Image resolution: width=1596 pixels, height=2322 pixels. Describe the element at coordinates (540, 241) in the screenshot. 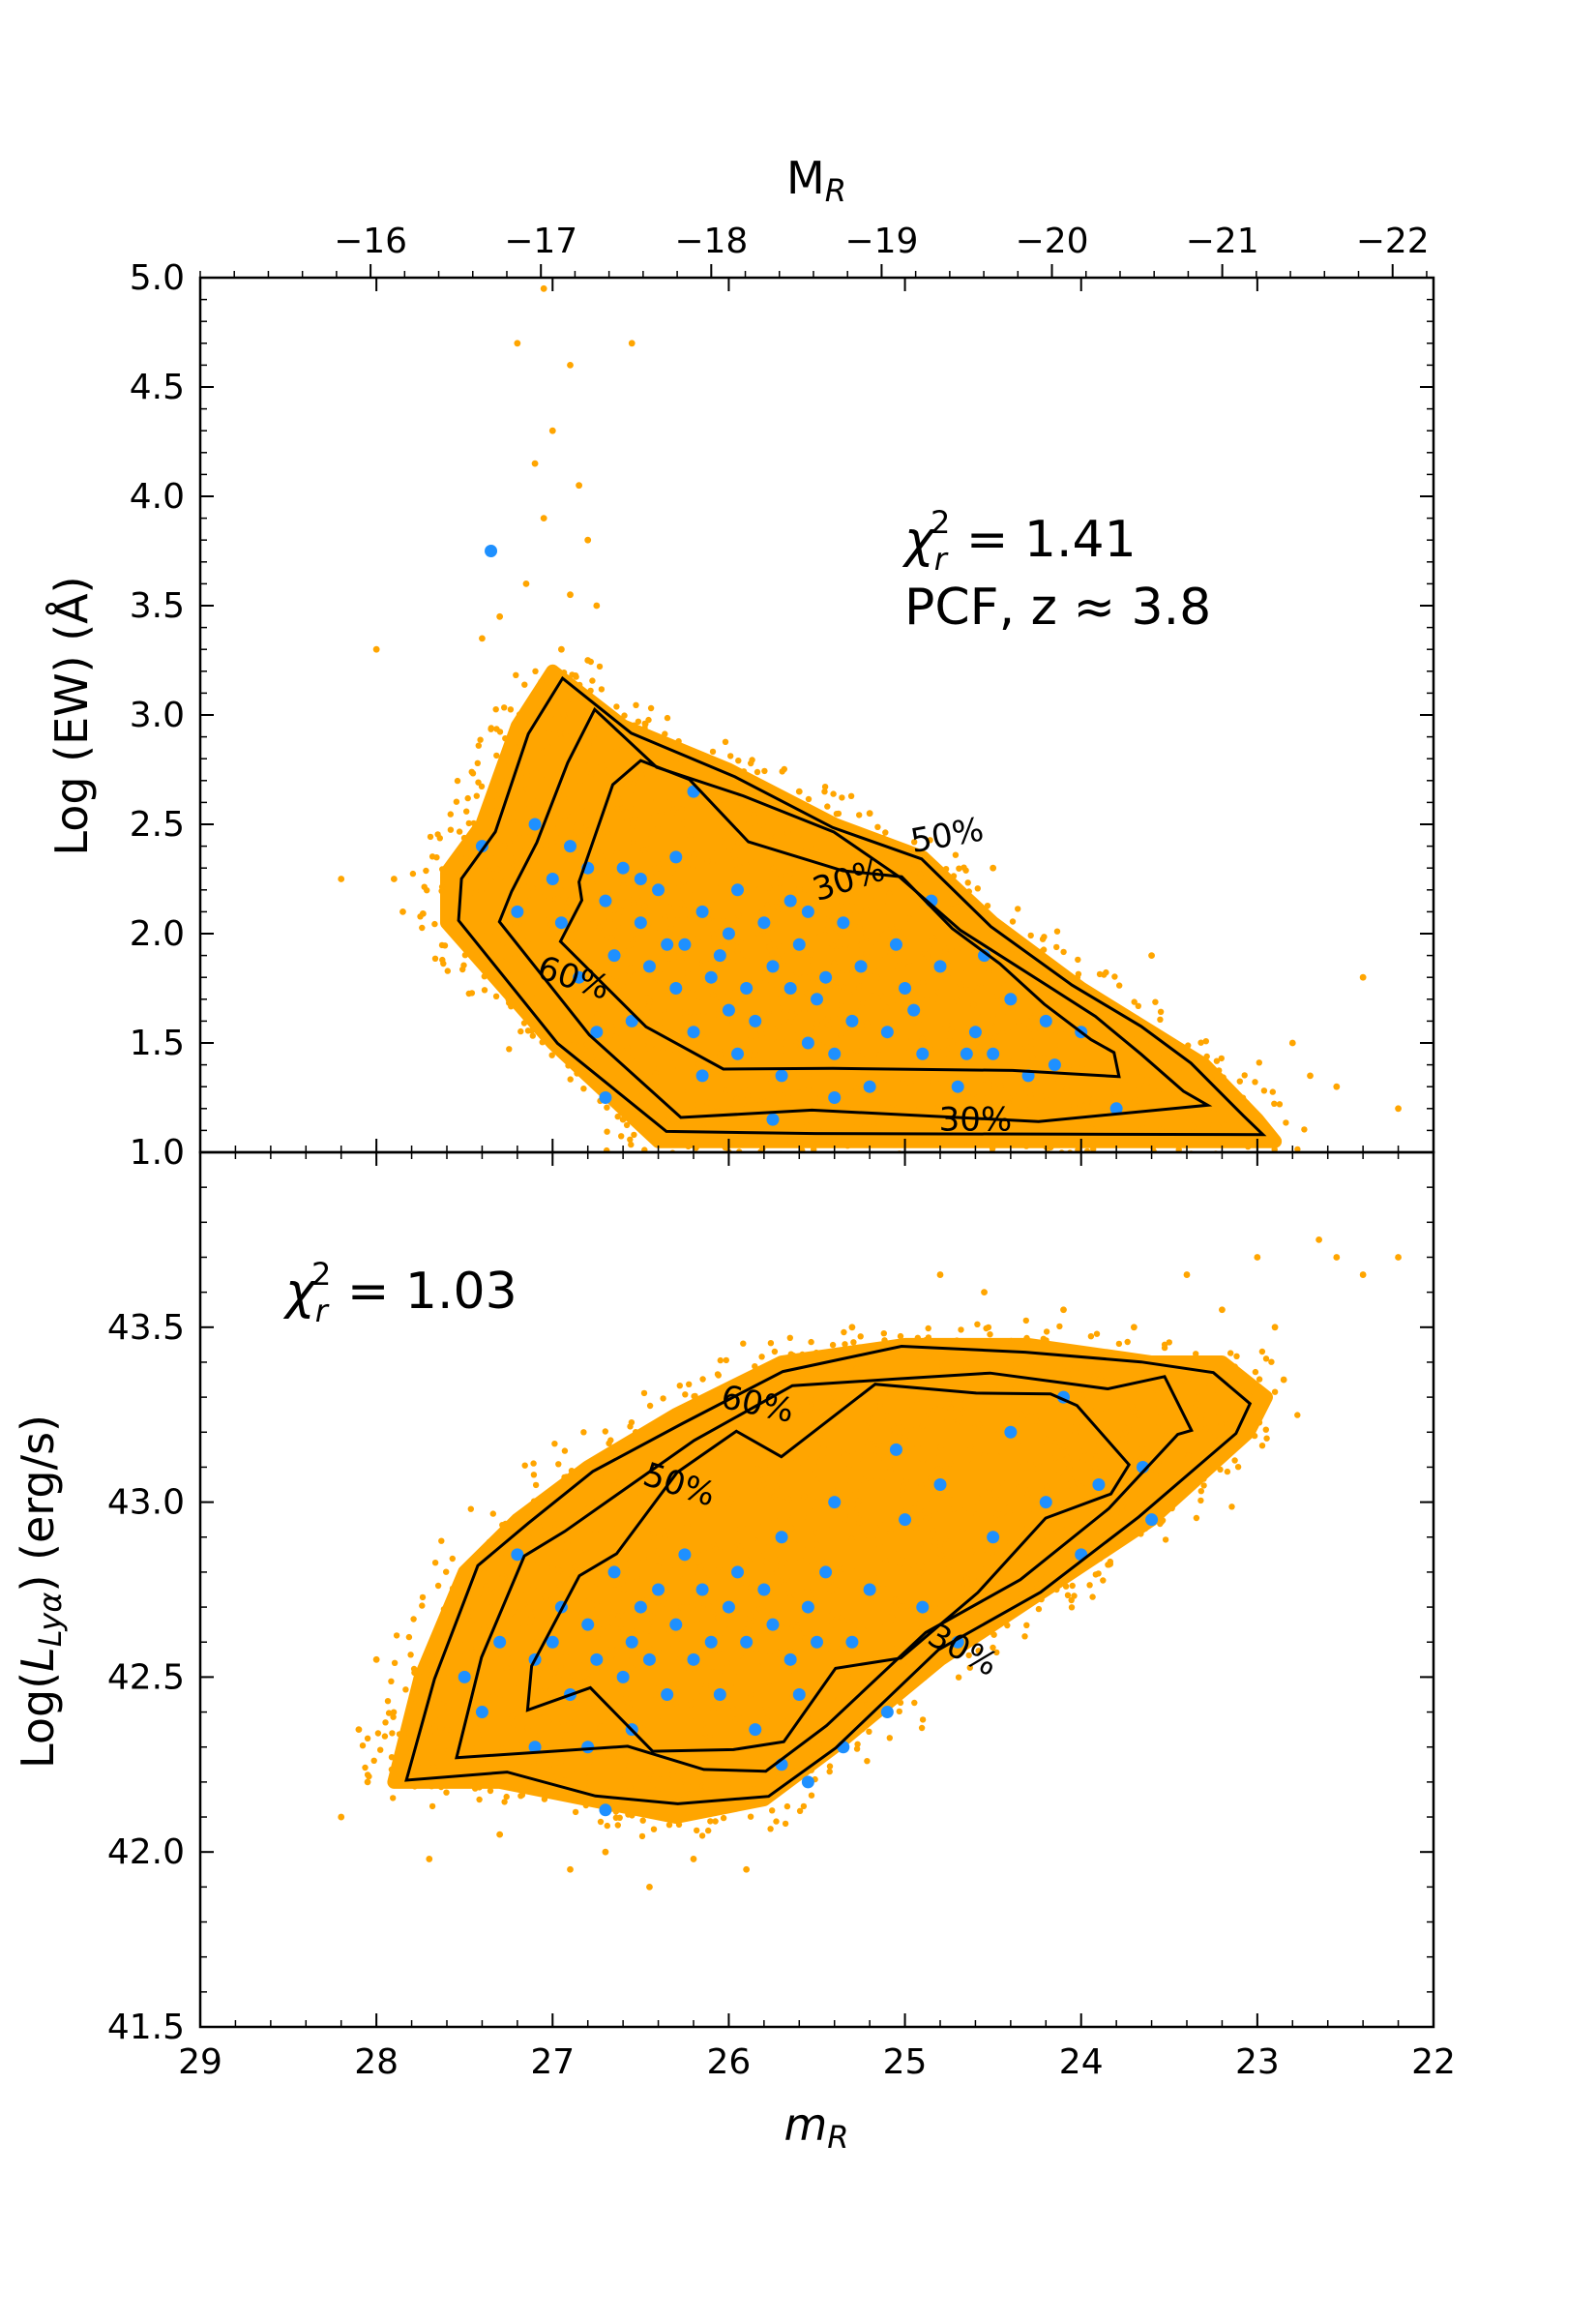

I see `secondary-x-tick-label: −17` at that location.